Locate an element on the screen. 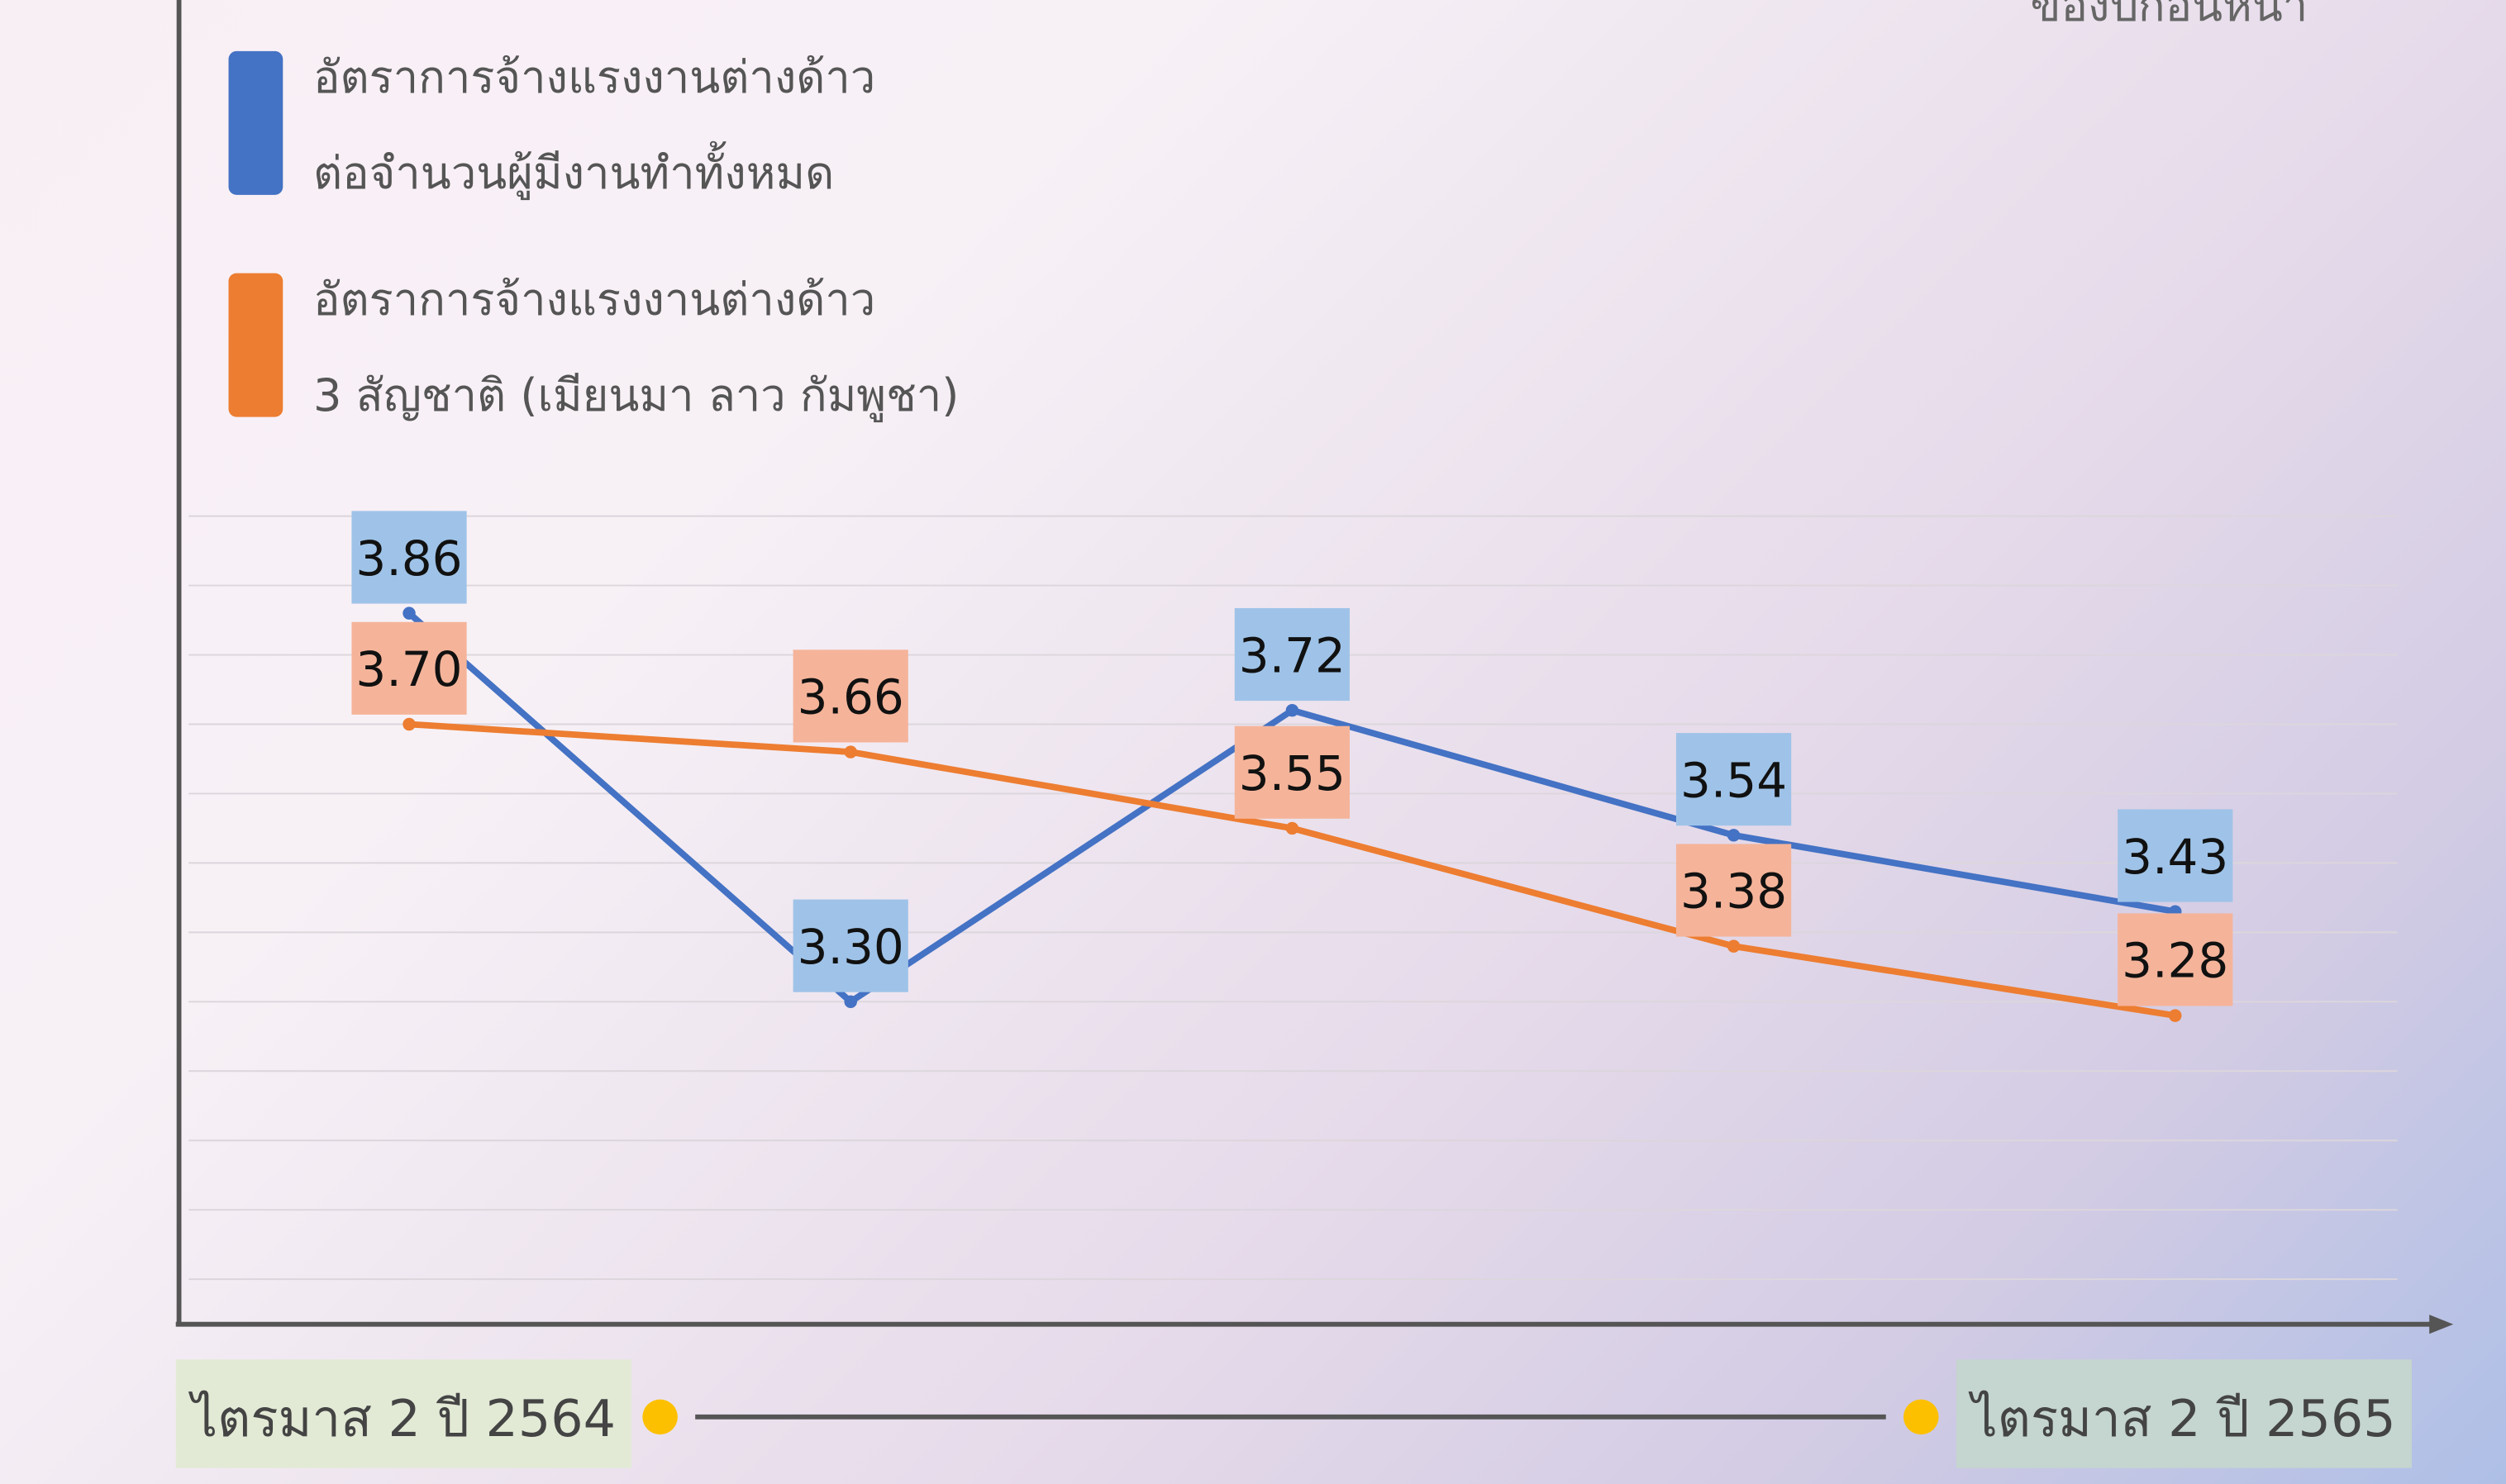  timeline-end: ไตรมาส 2 ปี 2565 is located at coordinates (2184, 1413).